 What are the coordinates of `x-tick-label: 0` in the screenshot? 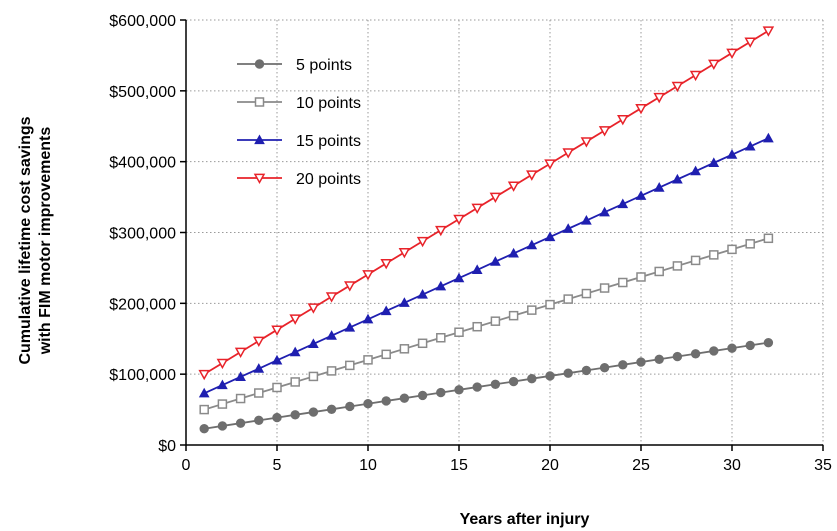 It's located at (186, 465).